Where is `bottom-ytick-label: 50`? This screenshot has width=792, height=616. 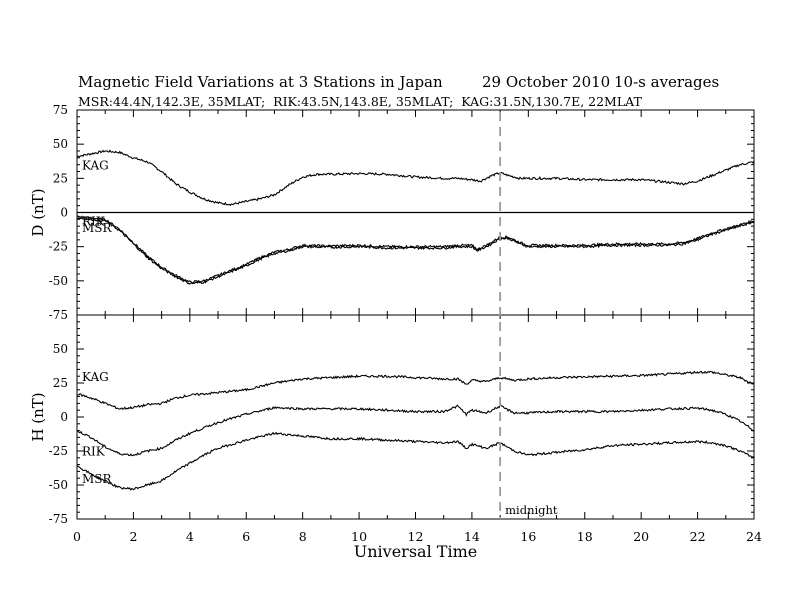 bottom-ytick-label: 50 is located at coordinates (60, 349).